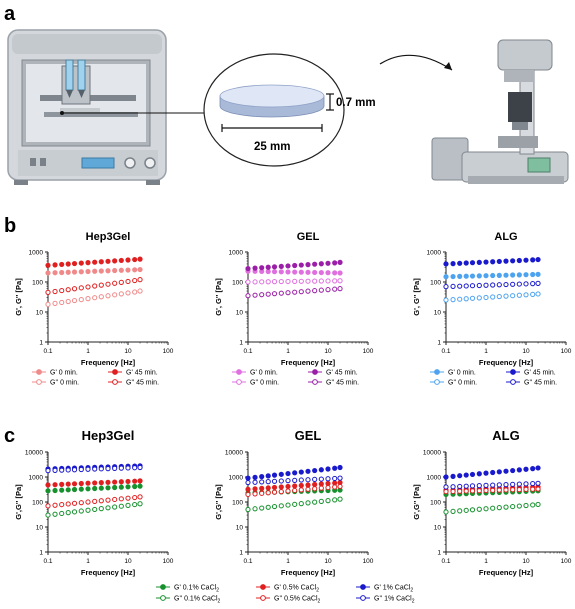  Describe the element at coordinates (439, 553) in the screenshot. I see `y-tick-label: 1` at that location.